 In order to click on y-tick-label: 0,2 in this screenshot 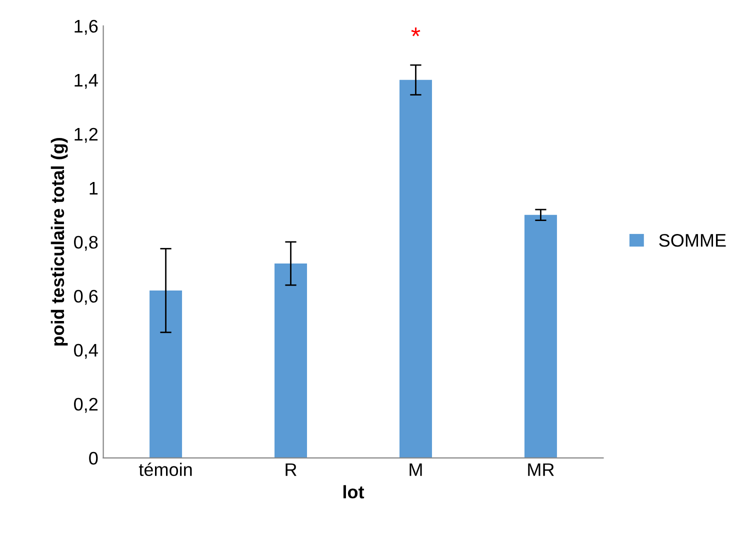, I will do `click(86, 405)`.